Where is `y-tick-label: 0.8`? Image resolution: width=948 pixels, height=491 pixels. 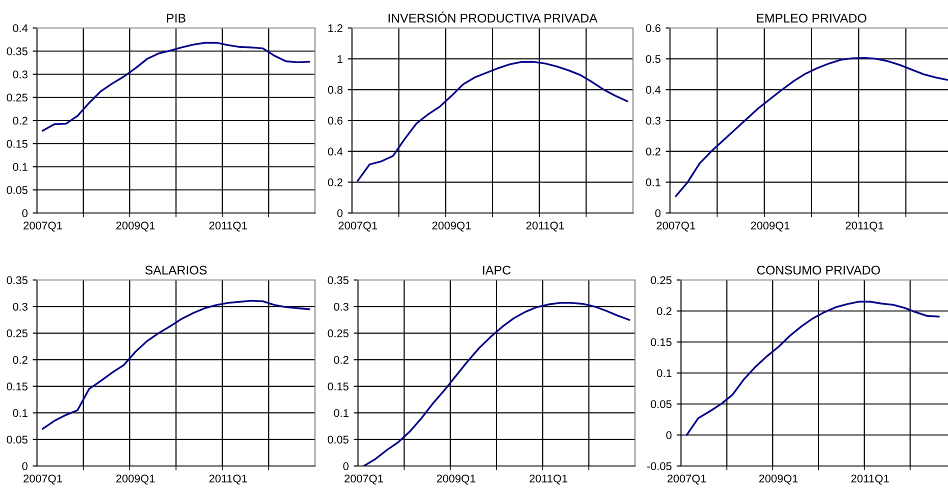 y-tick-label: 0.8 is located at coordinates (335, 90).